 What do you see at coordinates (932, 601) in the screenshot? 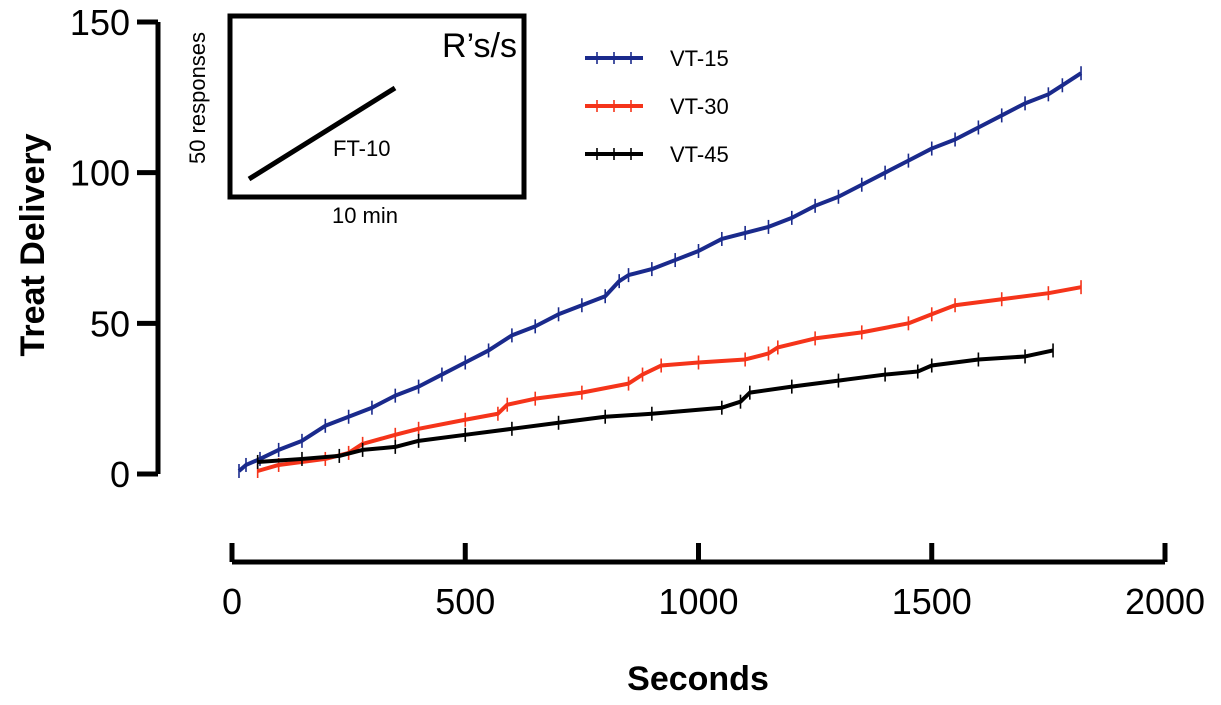
I see `x-tick-label: 1500` at bounding box center [932, 601].